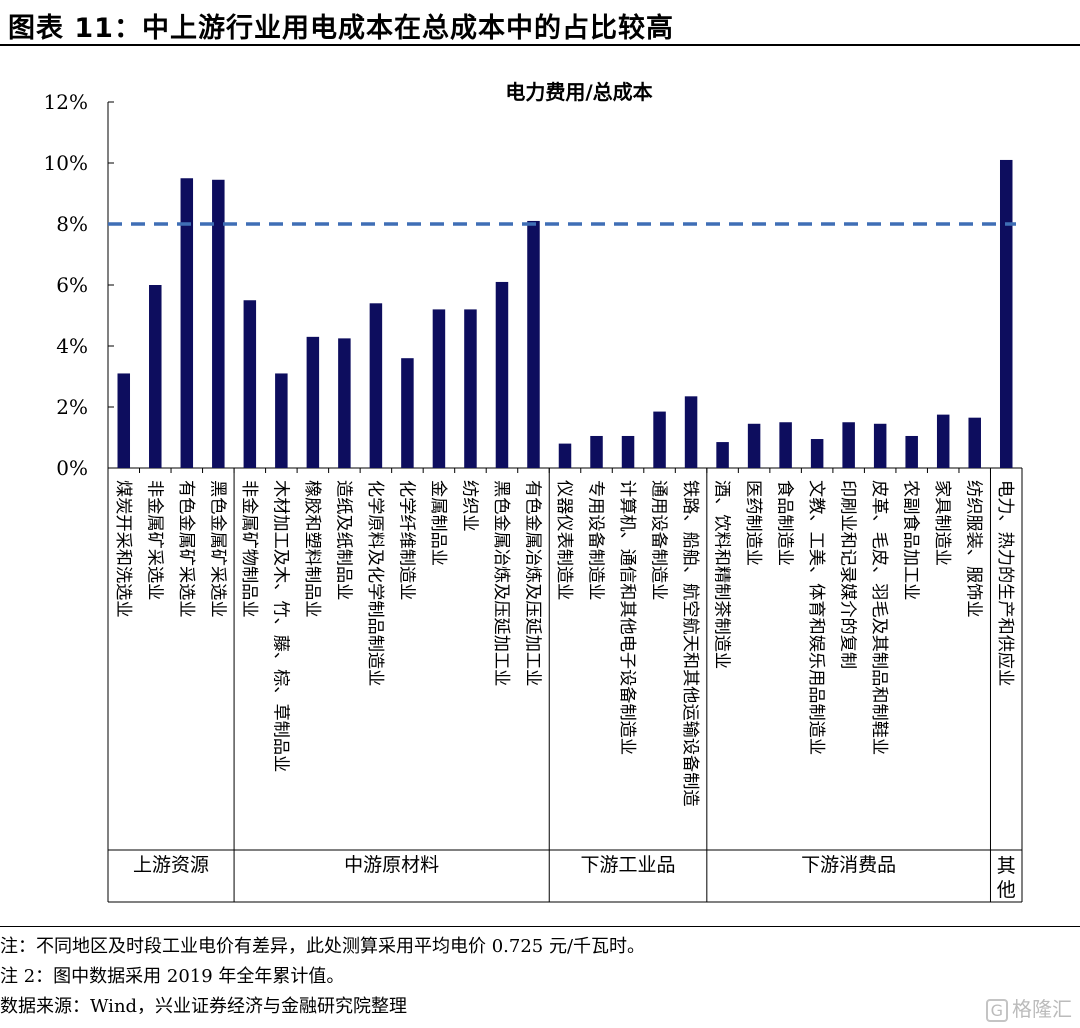 The height and width of the screenshot is (1028, 1080). I want to click on category-label: 造纸及纸制品业, so click(343, 540).